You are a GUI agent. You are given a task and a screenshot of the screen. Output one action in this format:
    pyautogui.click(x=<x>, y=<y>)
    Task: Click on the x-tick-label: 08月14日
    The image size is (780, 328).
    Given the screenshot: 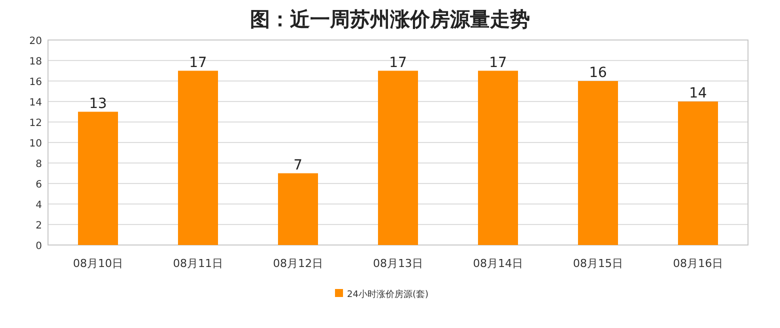 What is the action you would take?
    pyautogui.click(x=498, y=263)
    